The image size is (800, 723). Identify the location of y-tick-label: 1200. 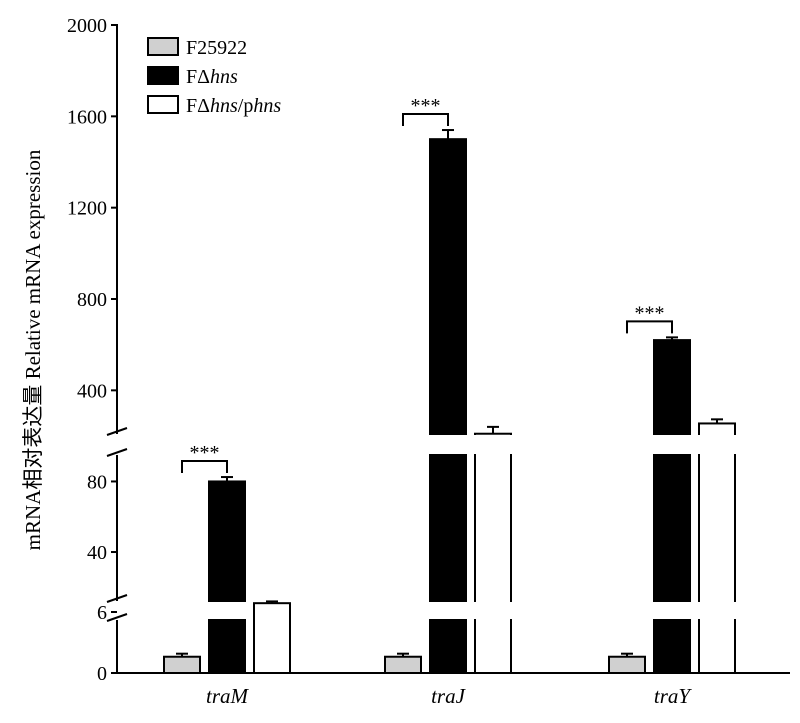
(87, 209).